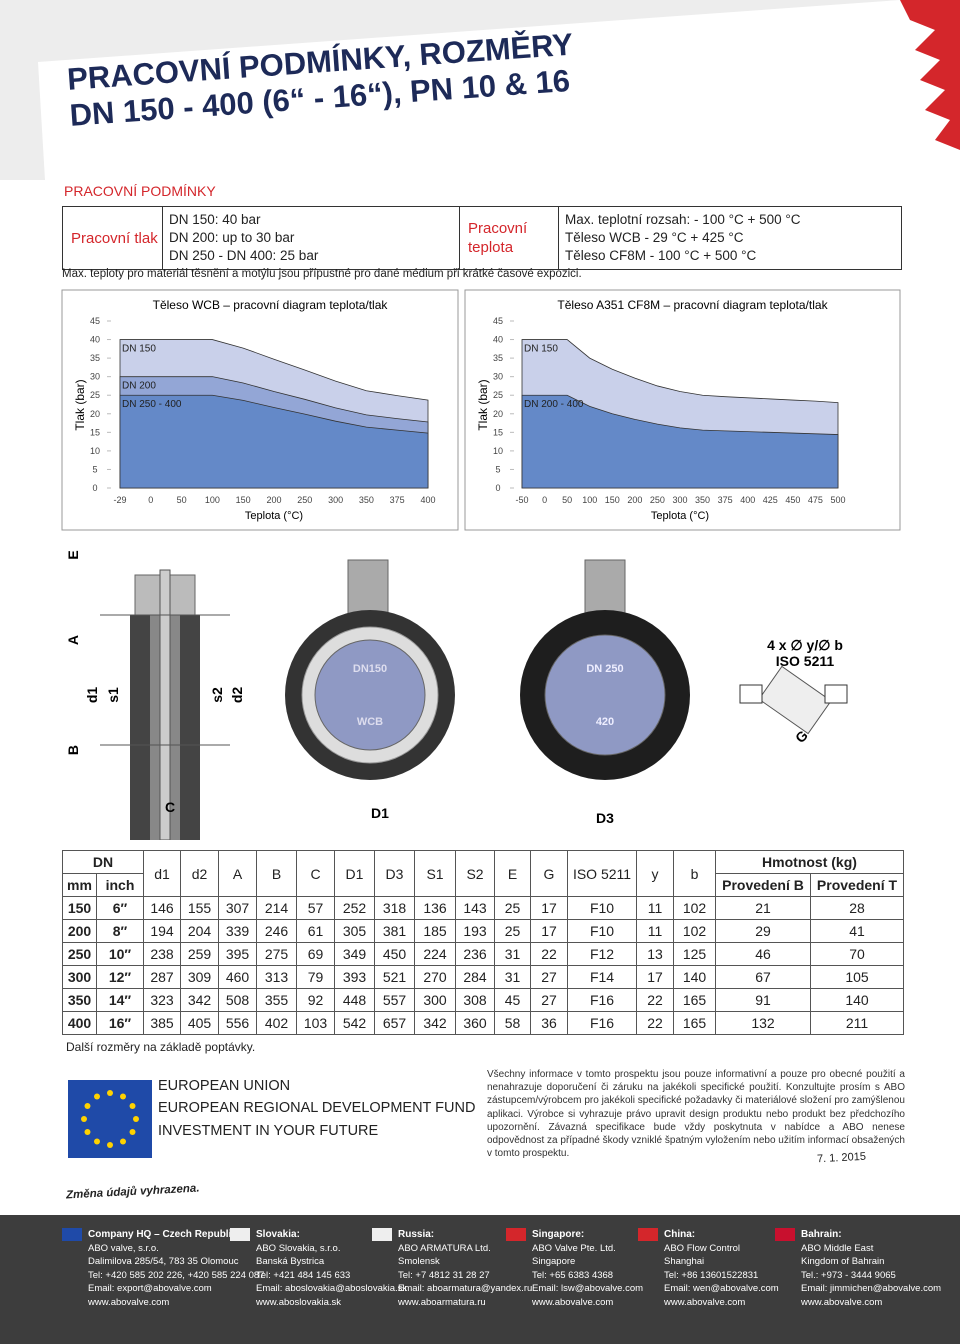 This screenshot has width=960, height=1344. Describe the element at coordinates (475, 873) in the screenshot. I see `header-cell: S2` at that location.